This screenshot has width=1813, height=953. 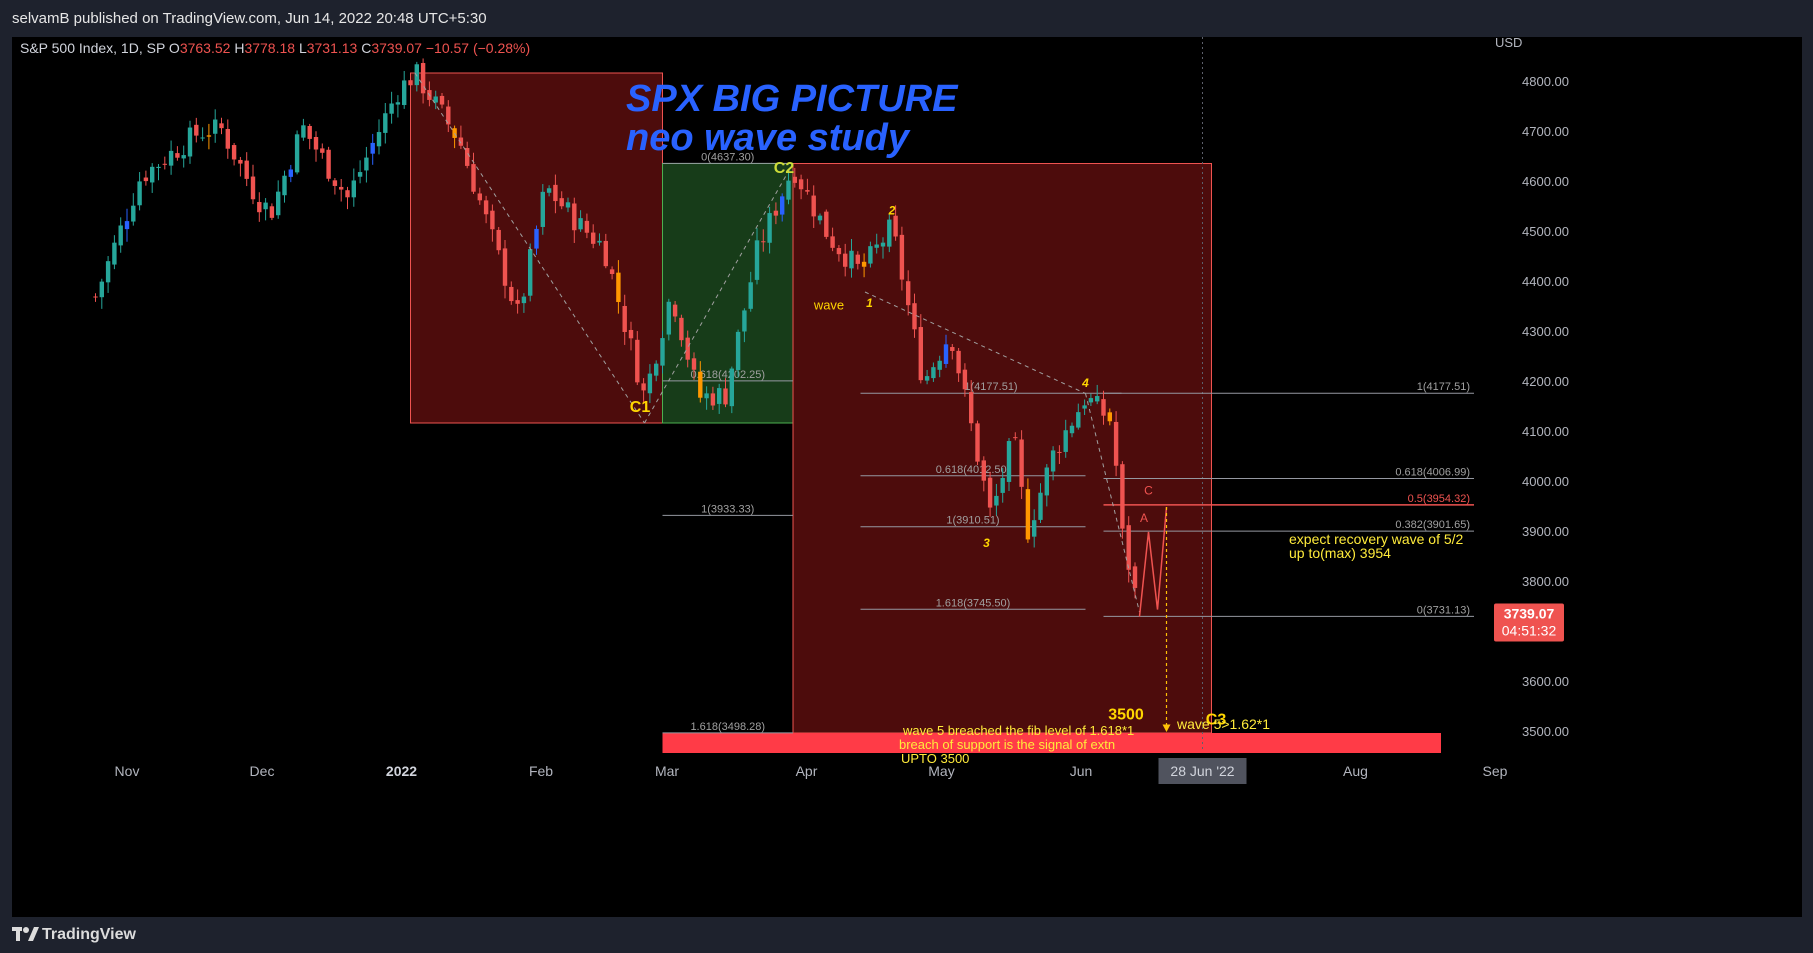 What do you see at coordinates (1002, 448) in the screenshot?
I see `zone-rectangle` at bounding box center [1002, 448].